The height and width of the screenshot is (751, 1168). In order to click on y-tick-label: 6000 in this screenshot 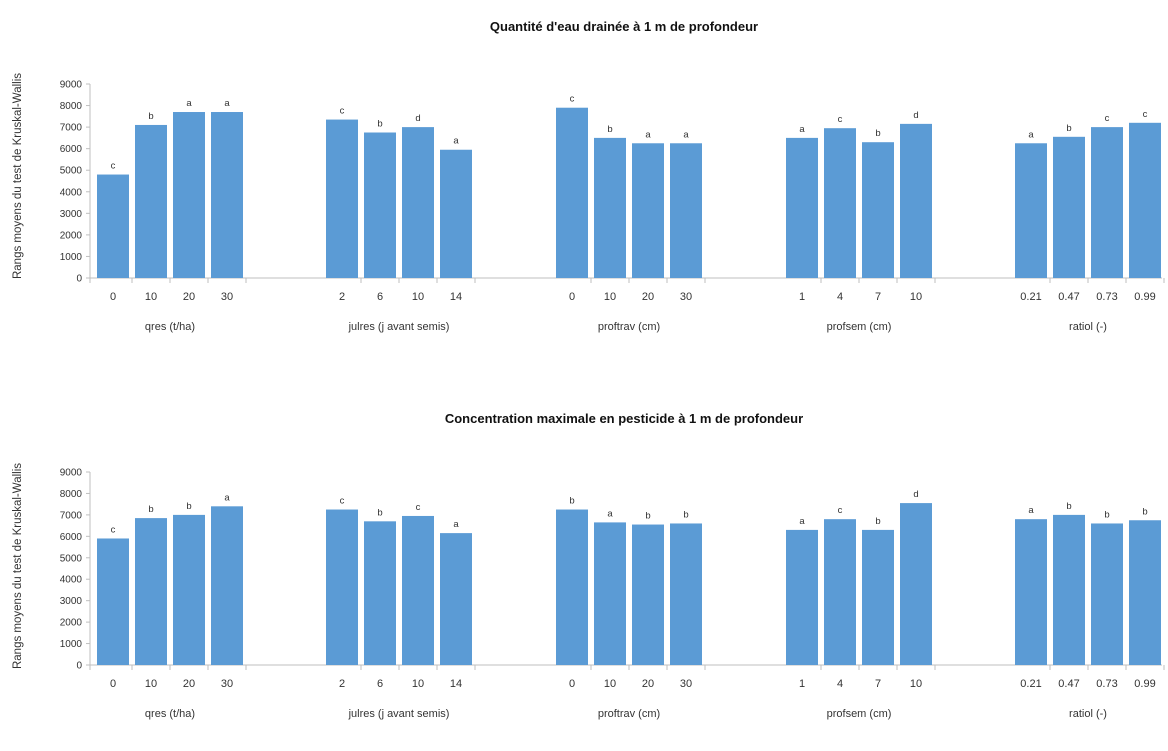, I will do `click(71, 537)`.